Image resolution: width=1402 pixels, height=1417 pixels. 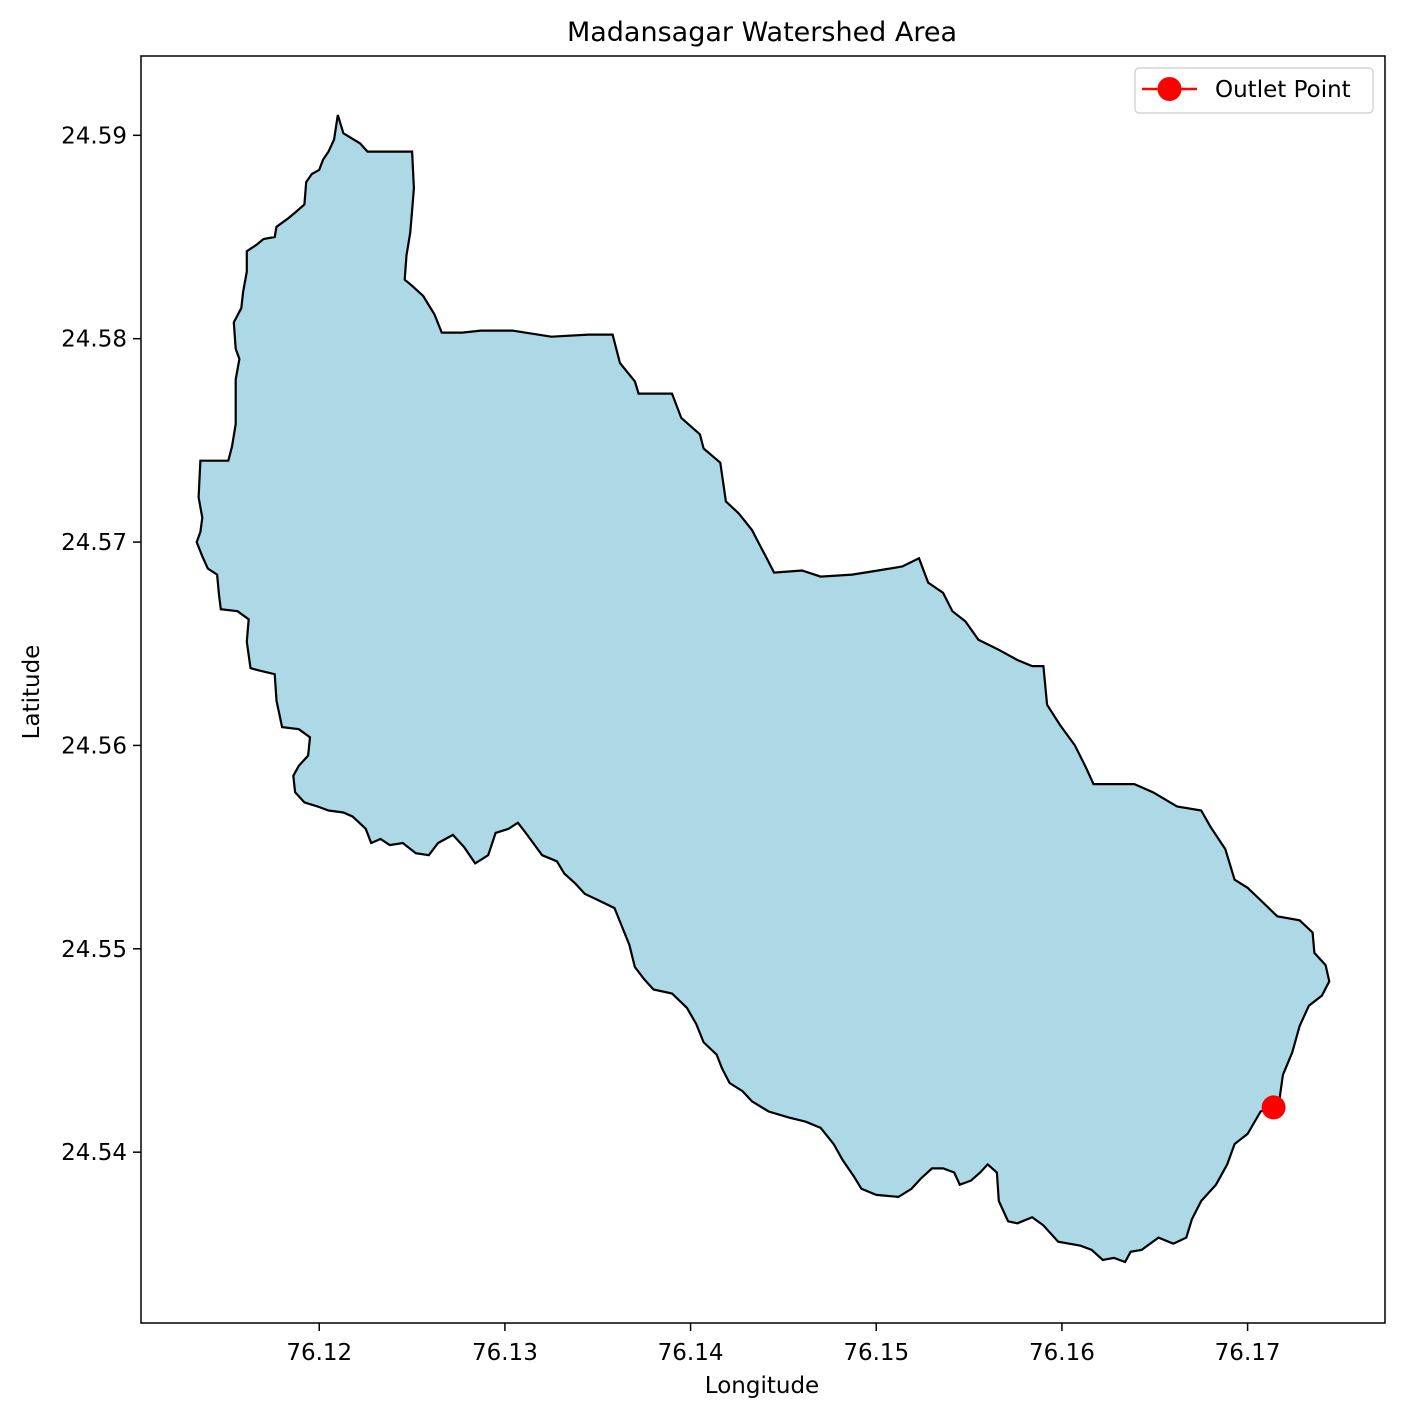 I want to click on x-tick-label: 76.15, so click(x=876, y=1353).